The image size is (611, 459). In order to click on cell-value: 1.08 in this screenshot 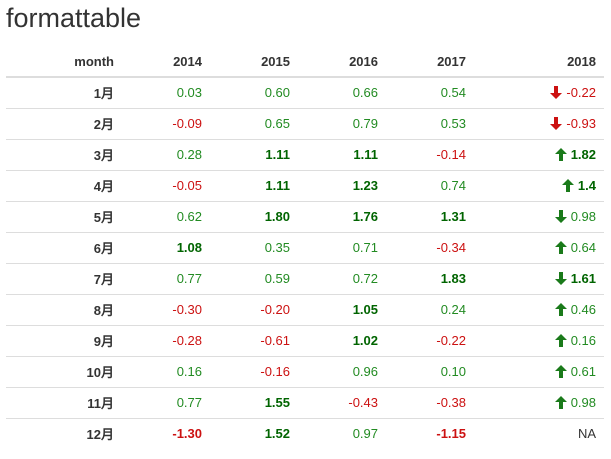, I will do `click(166, 247)`.